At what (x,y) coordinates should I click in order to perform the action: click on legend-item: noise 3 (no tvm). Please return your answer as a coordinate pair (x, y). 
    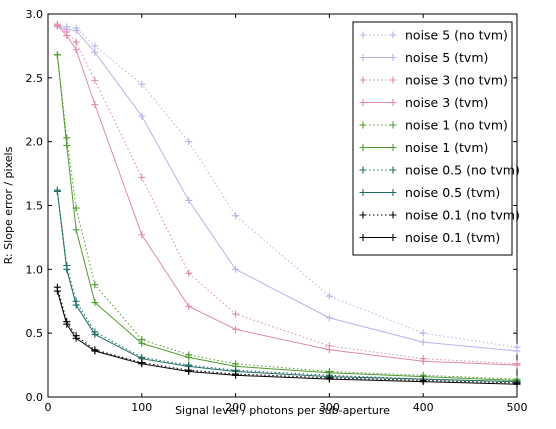
    Looking at the image, I should click on (433, 80).